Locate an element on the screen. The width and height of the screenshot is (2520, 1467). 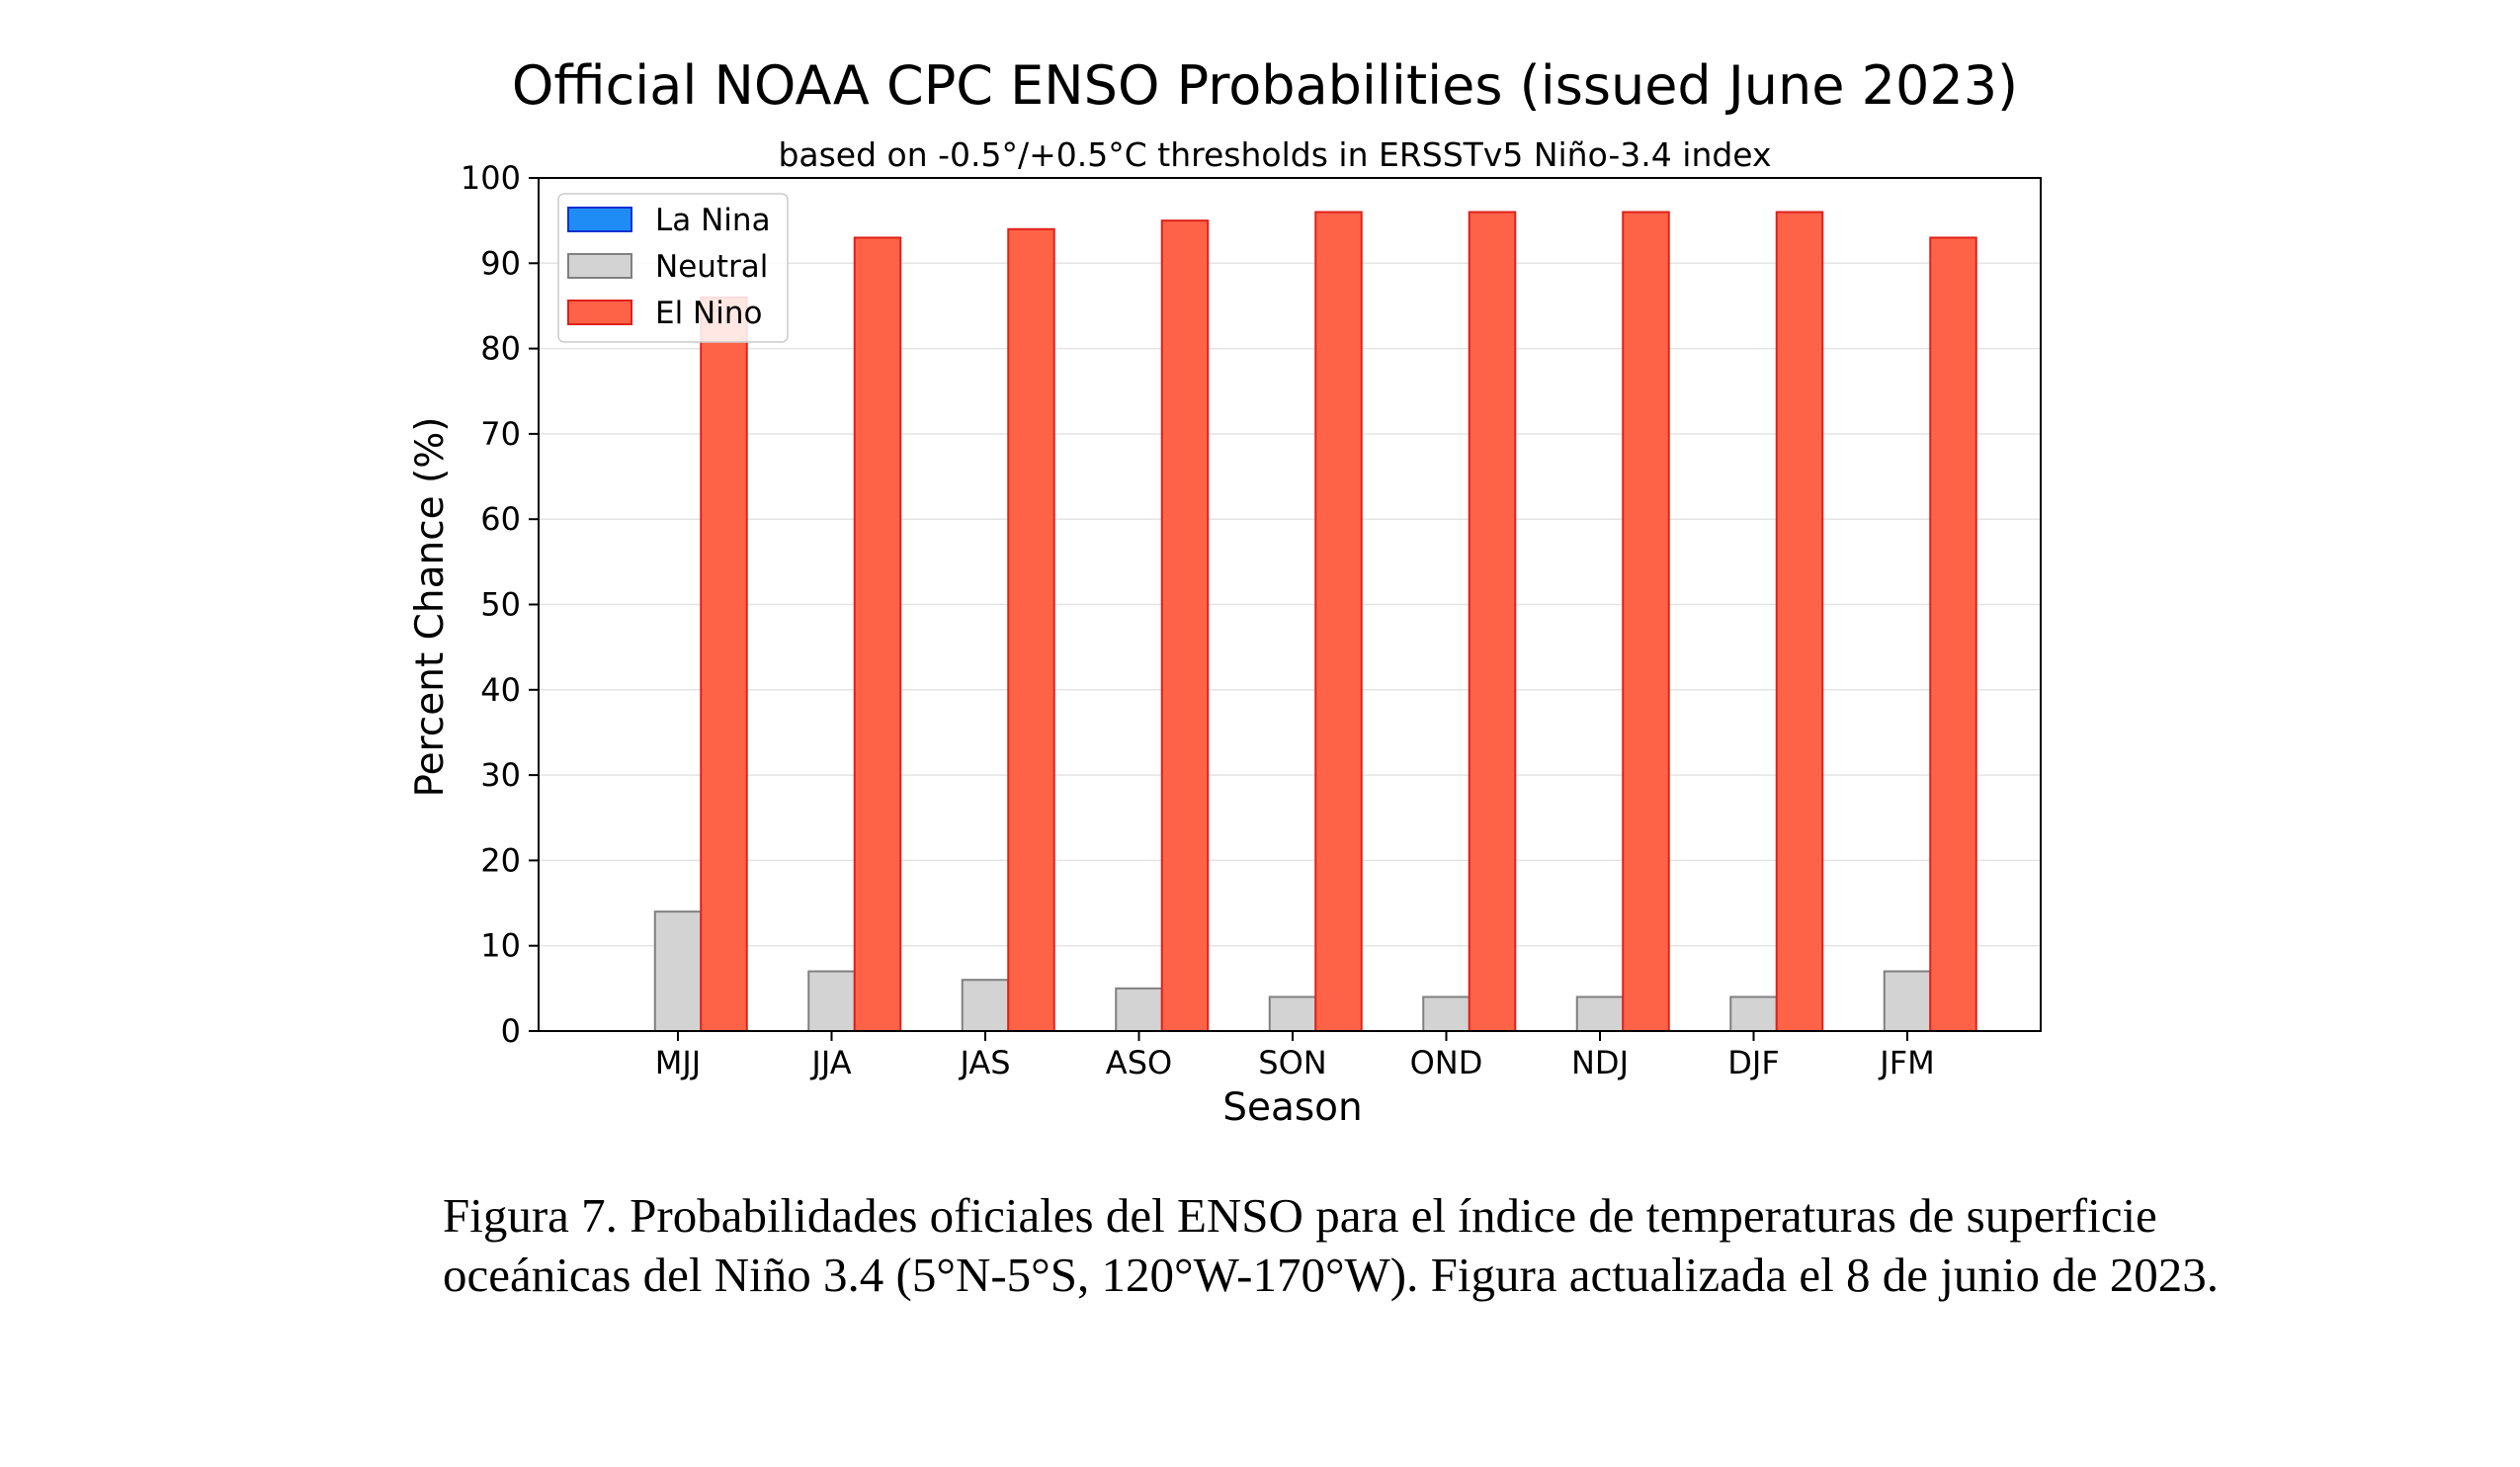
x-axis-label: Season is located at coordinates (1292, 1107).